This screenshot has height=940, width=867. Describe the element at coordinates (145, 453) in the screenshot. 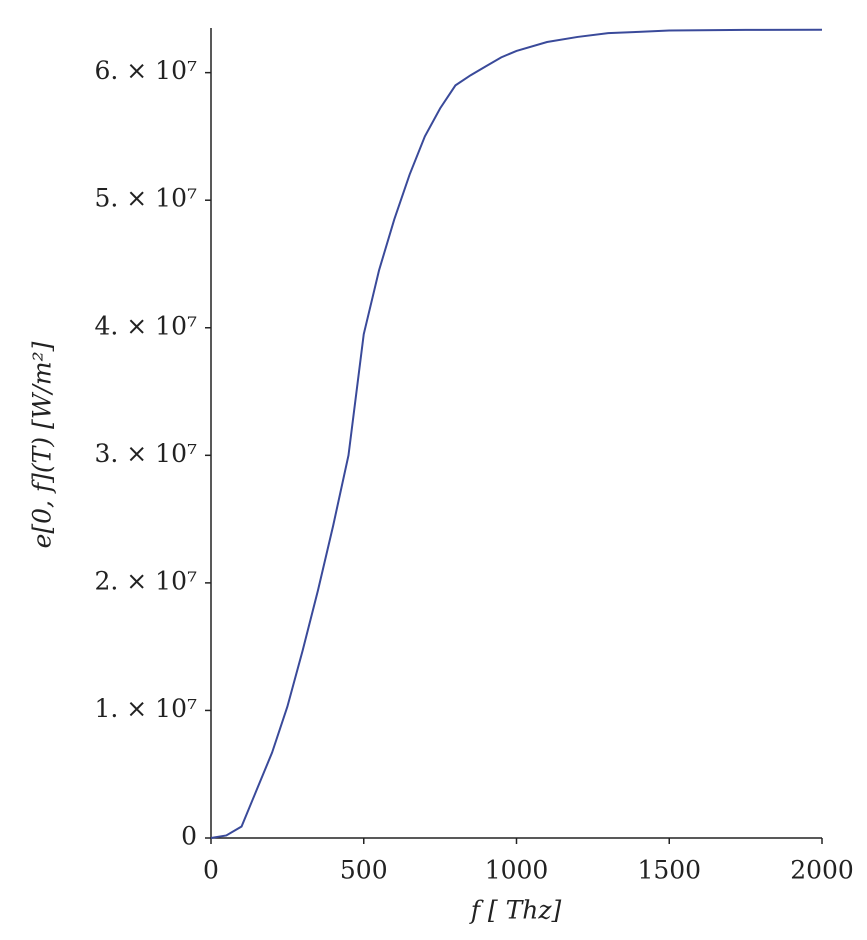

I see `y-tick-label: 3. × 10⁷` at that location.